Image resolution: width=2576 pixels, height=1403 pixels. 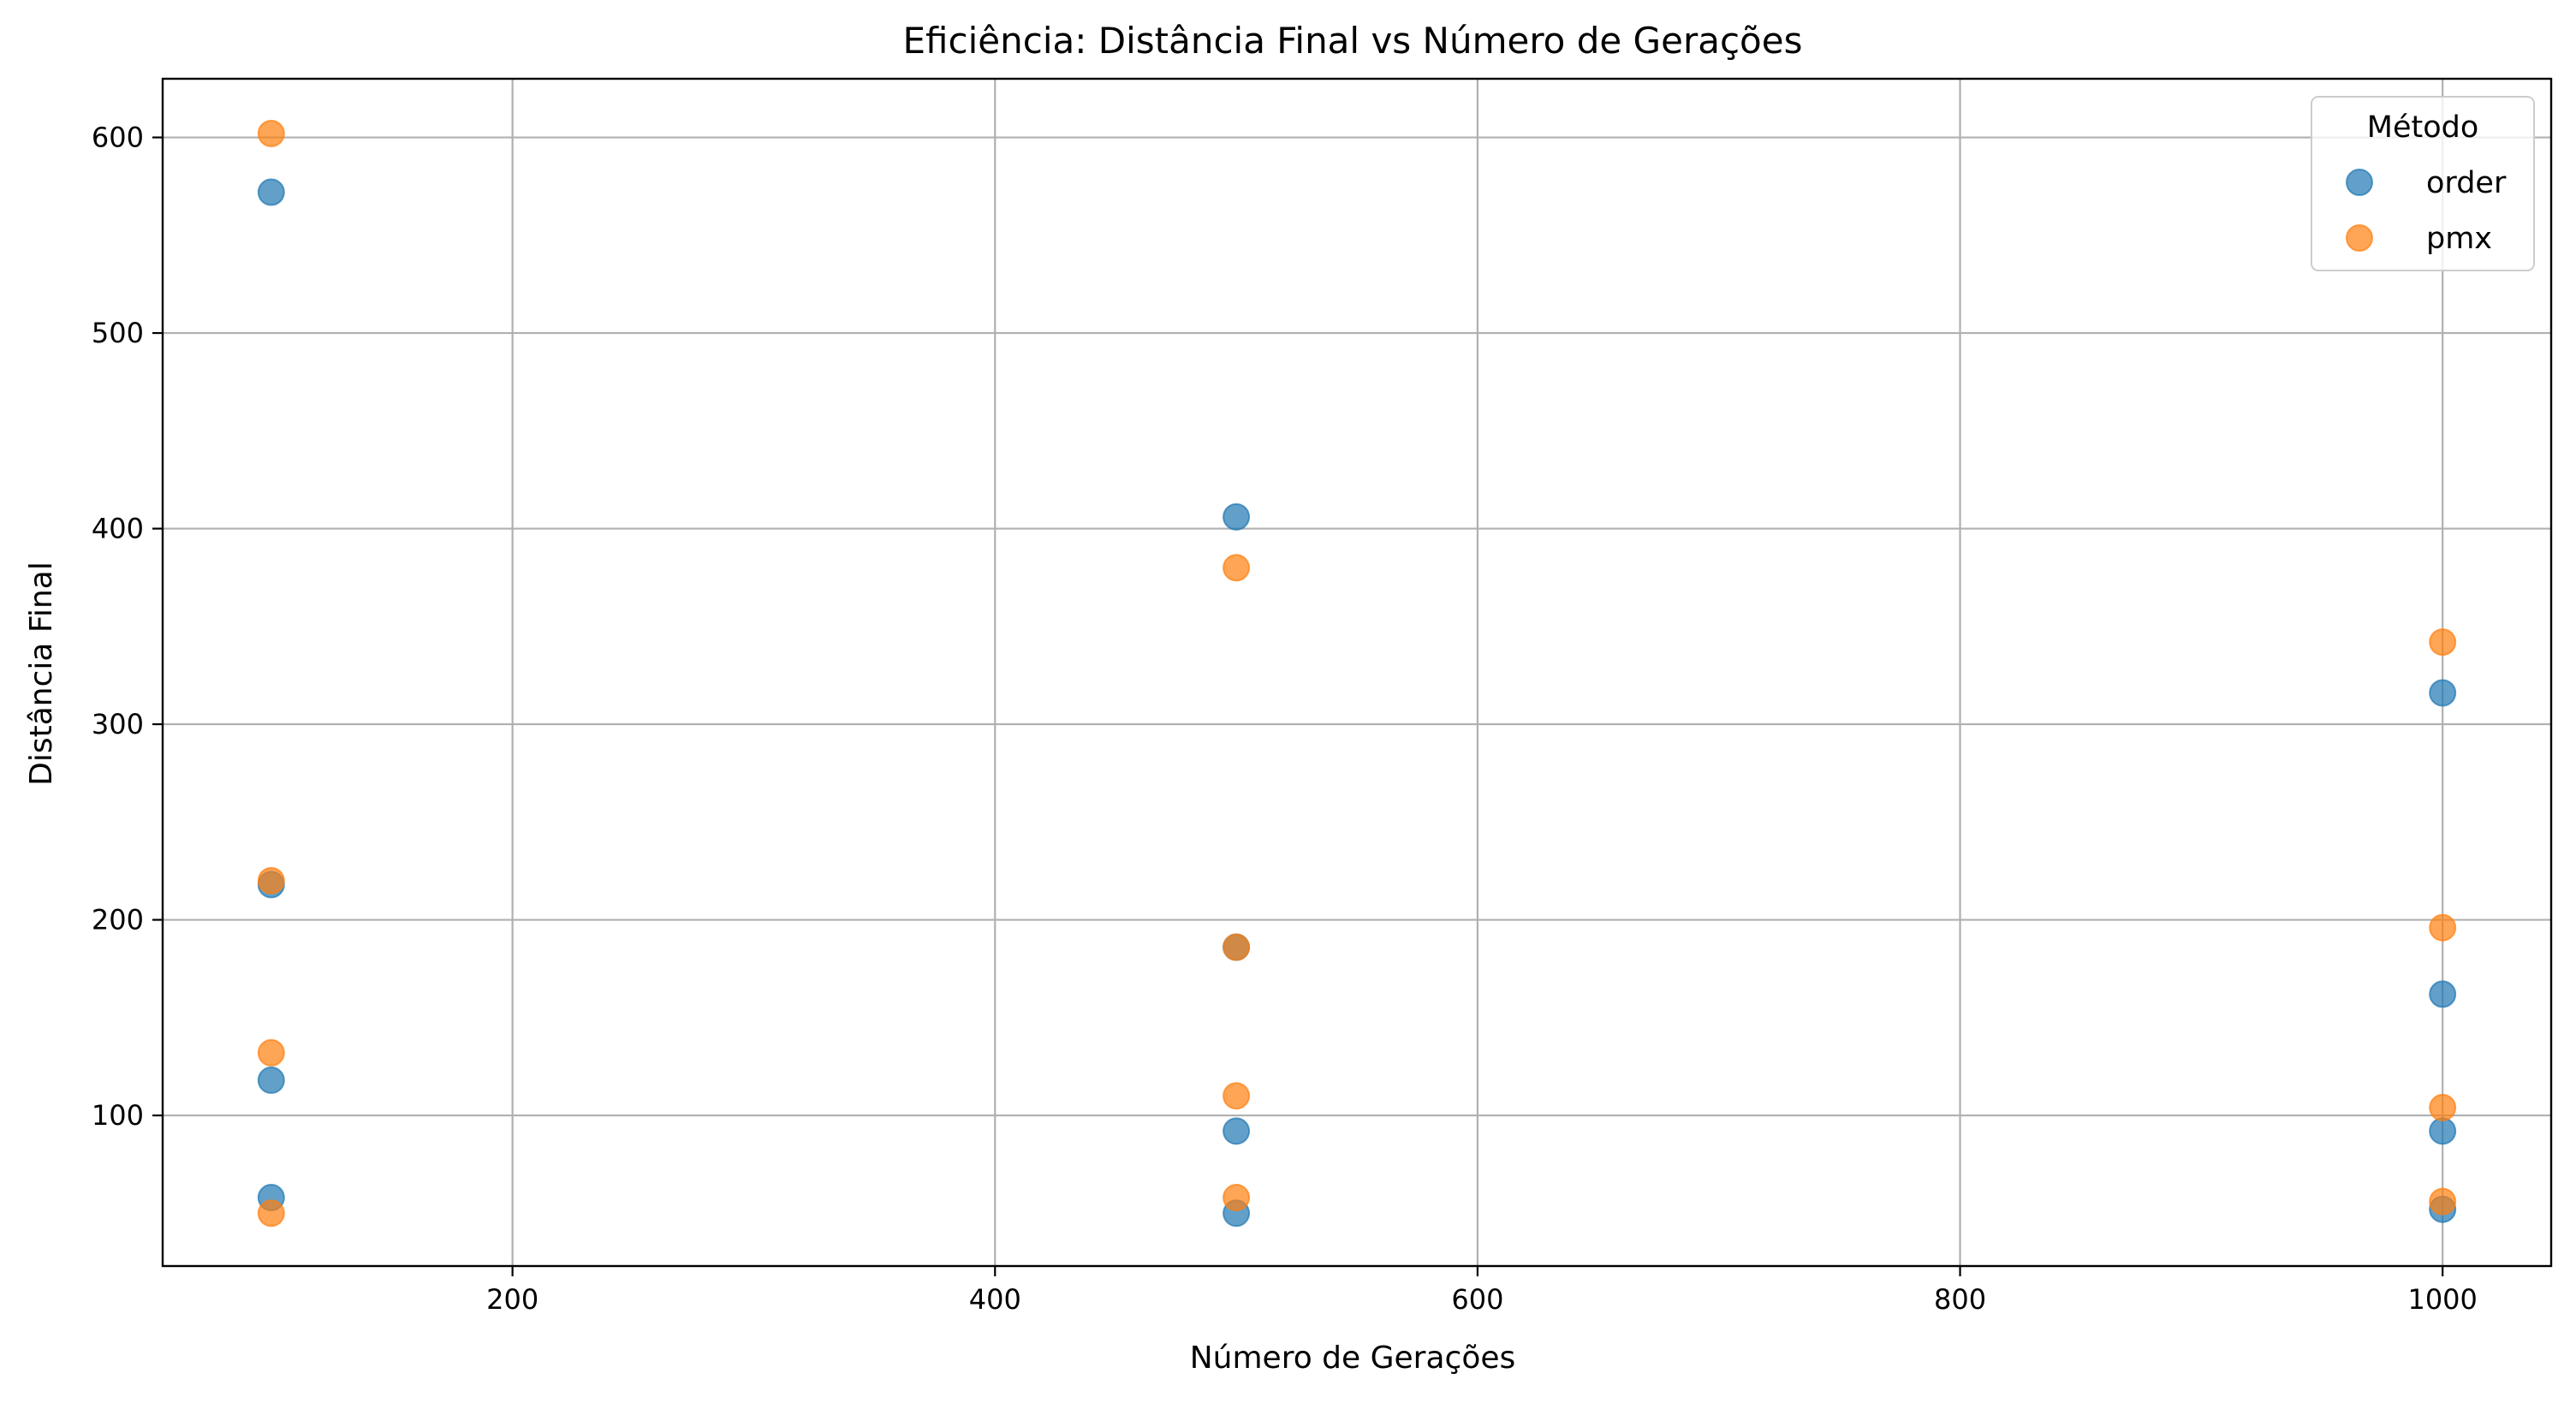 What do you see at coordinates (1353, 1358) in the screenshot?
I see `x-axis-label: Número de Gerações` at bounding box center [1353, 1358].